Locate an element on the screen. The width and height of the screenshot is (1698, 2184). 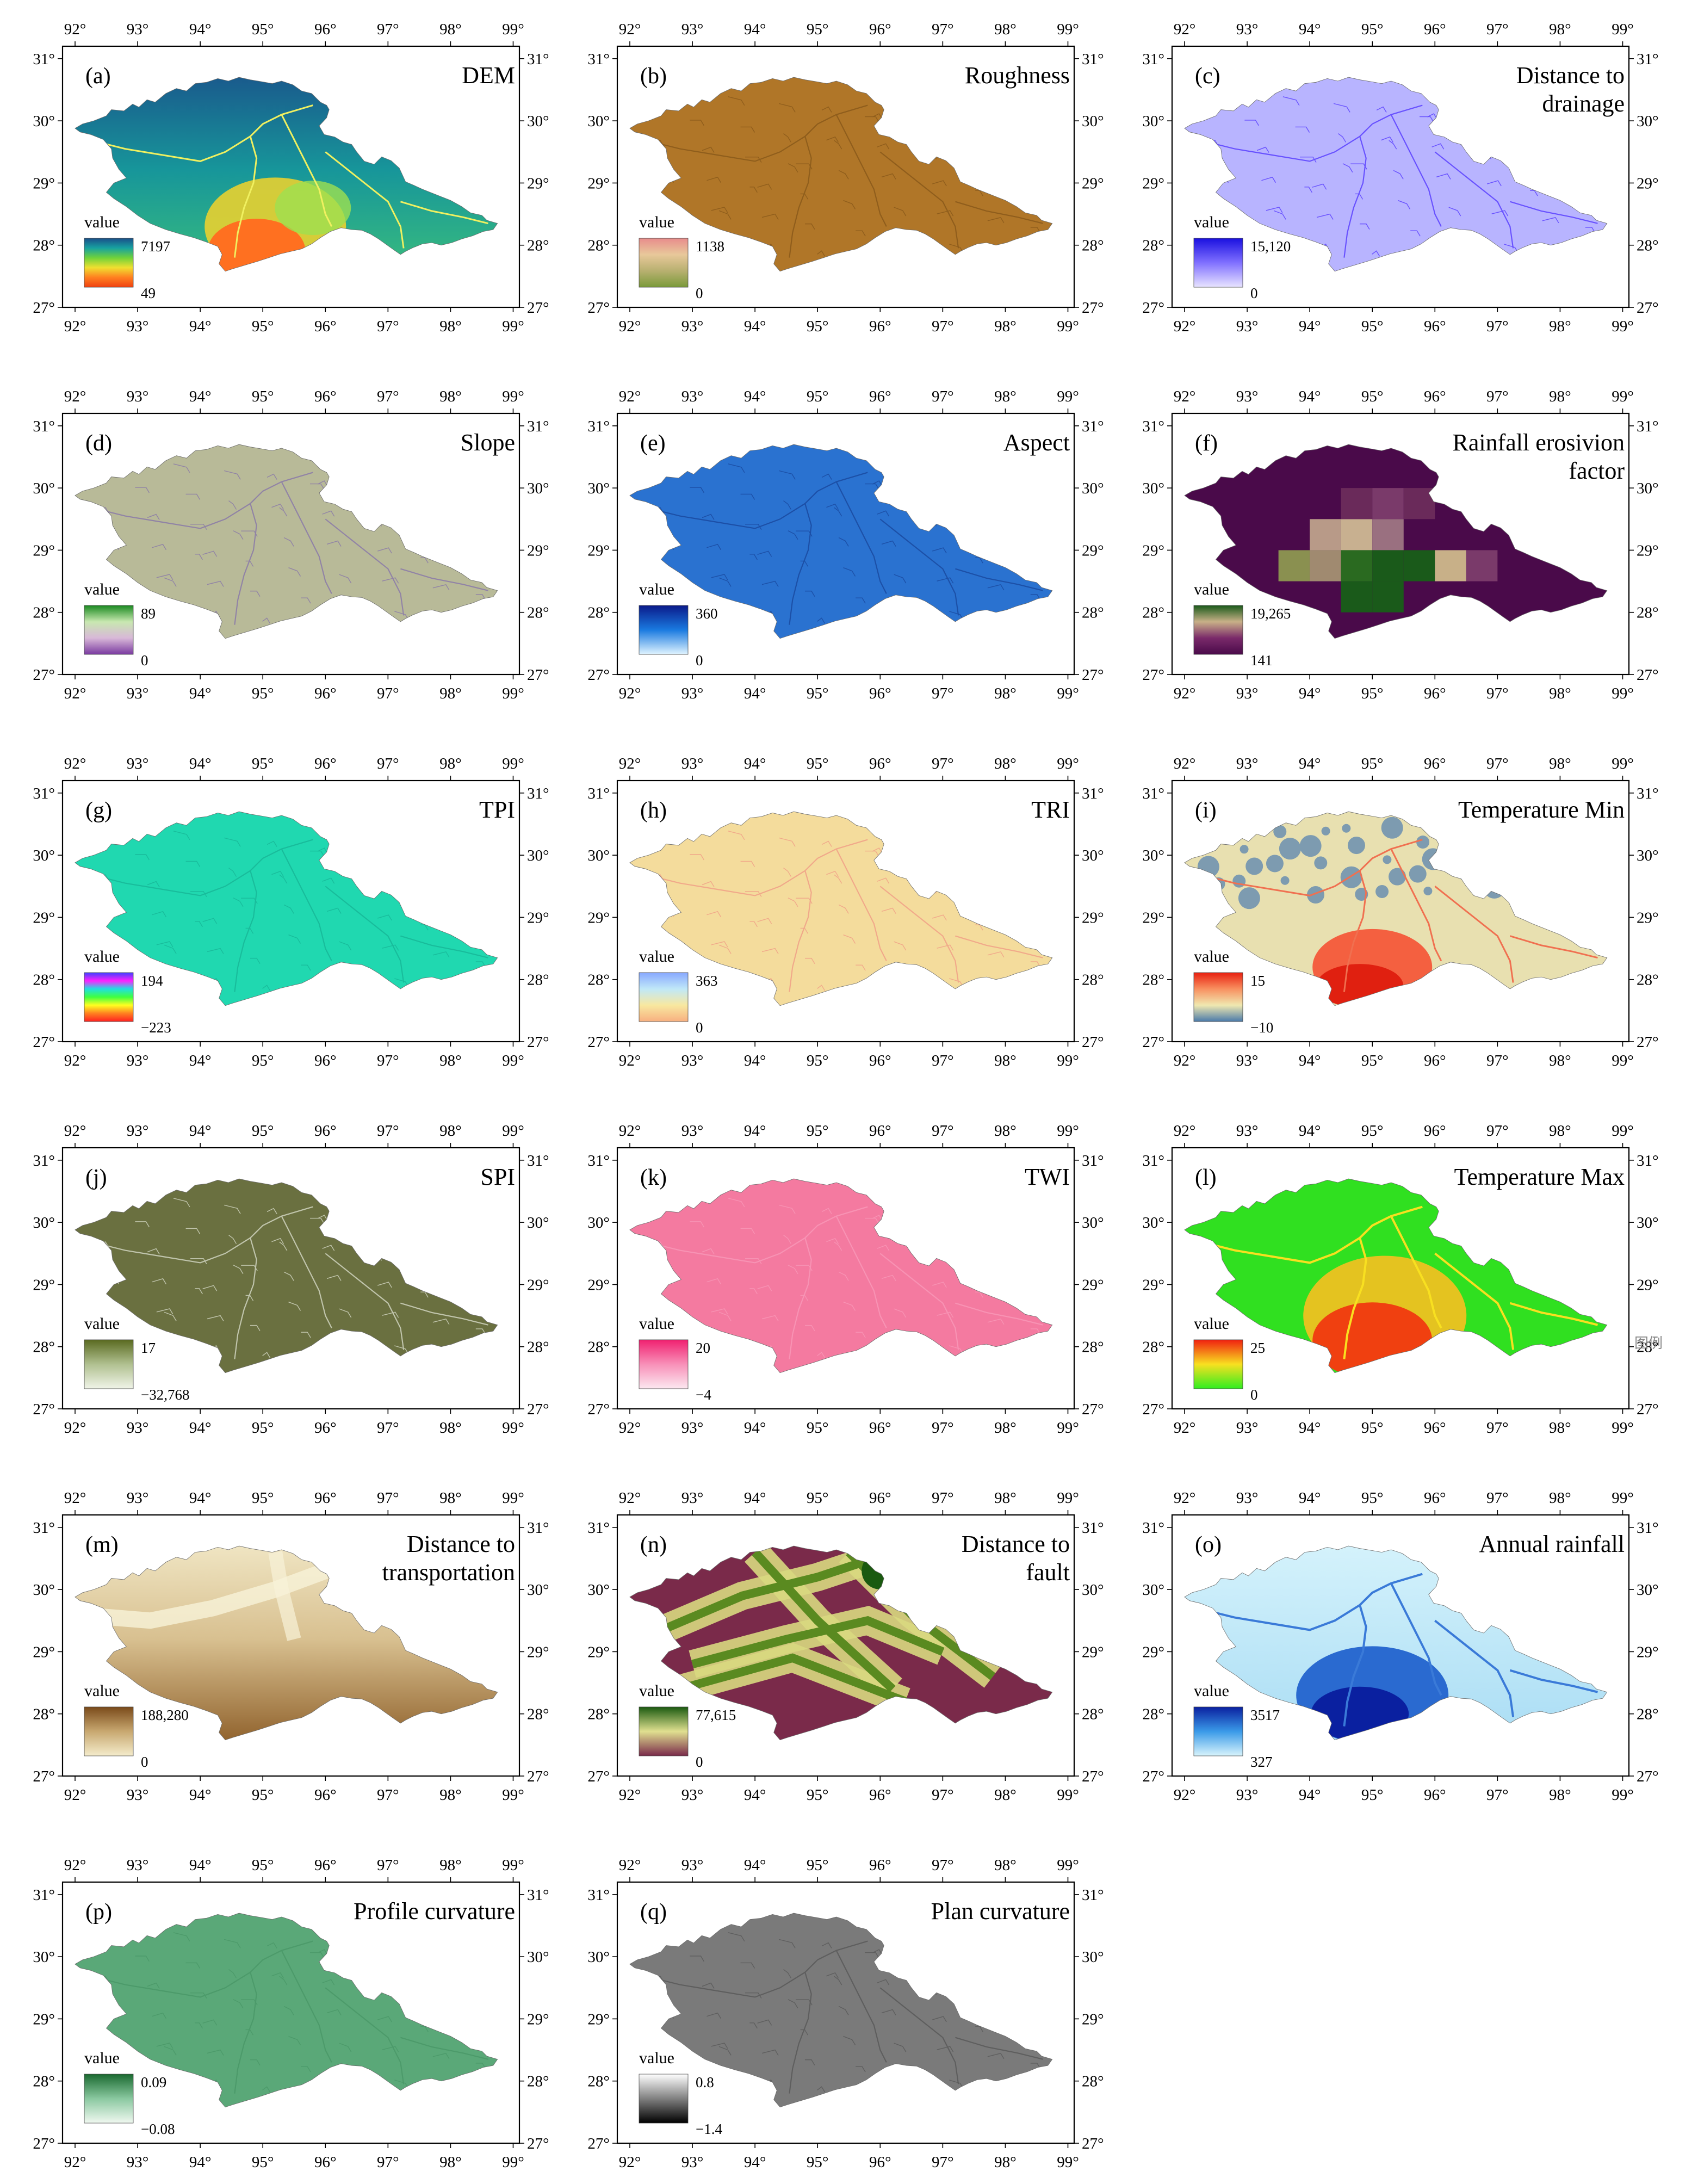
legend-max: 194 is located at coordinates (152, 981).